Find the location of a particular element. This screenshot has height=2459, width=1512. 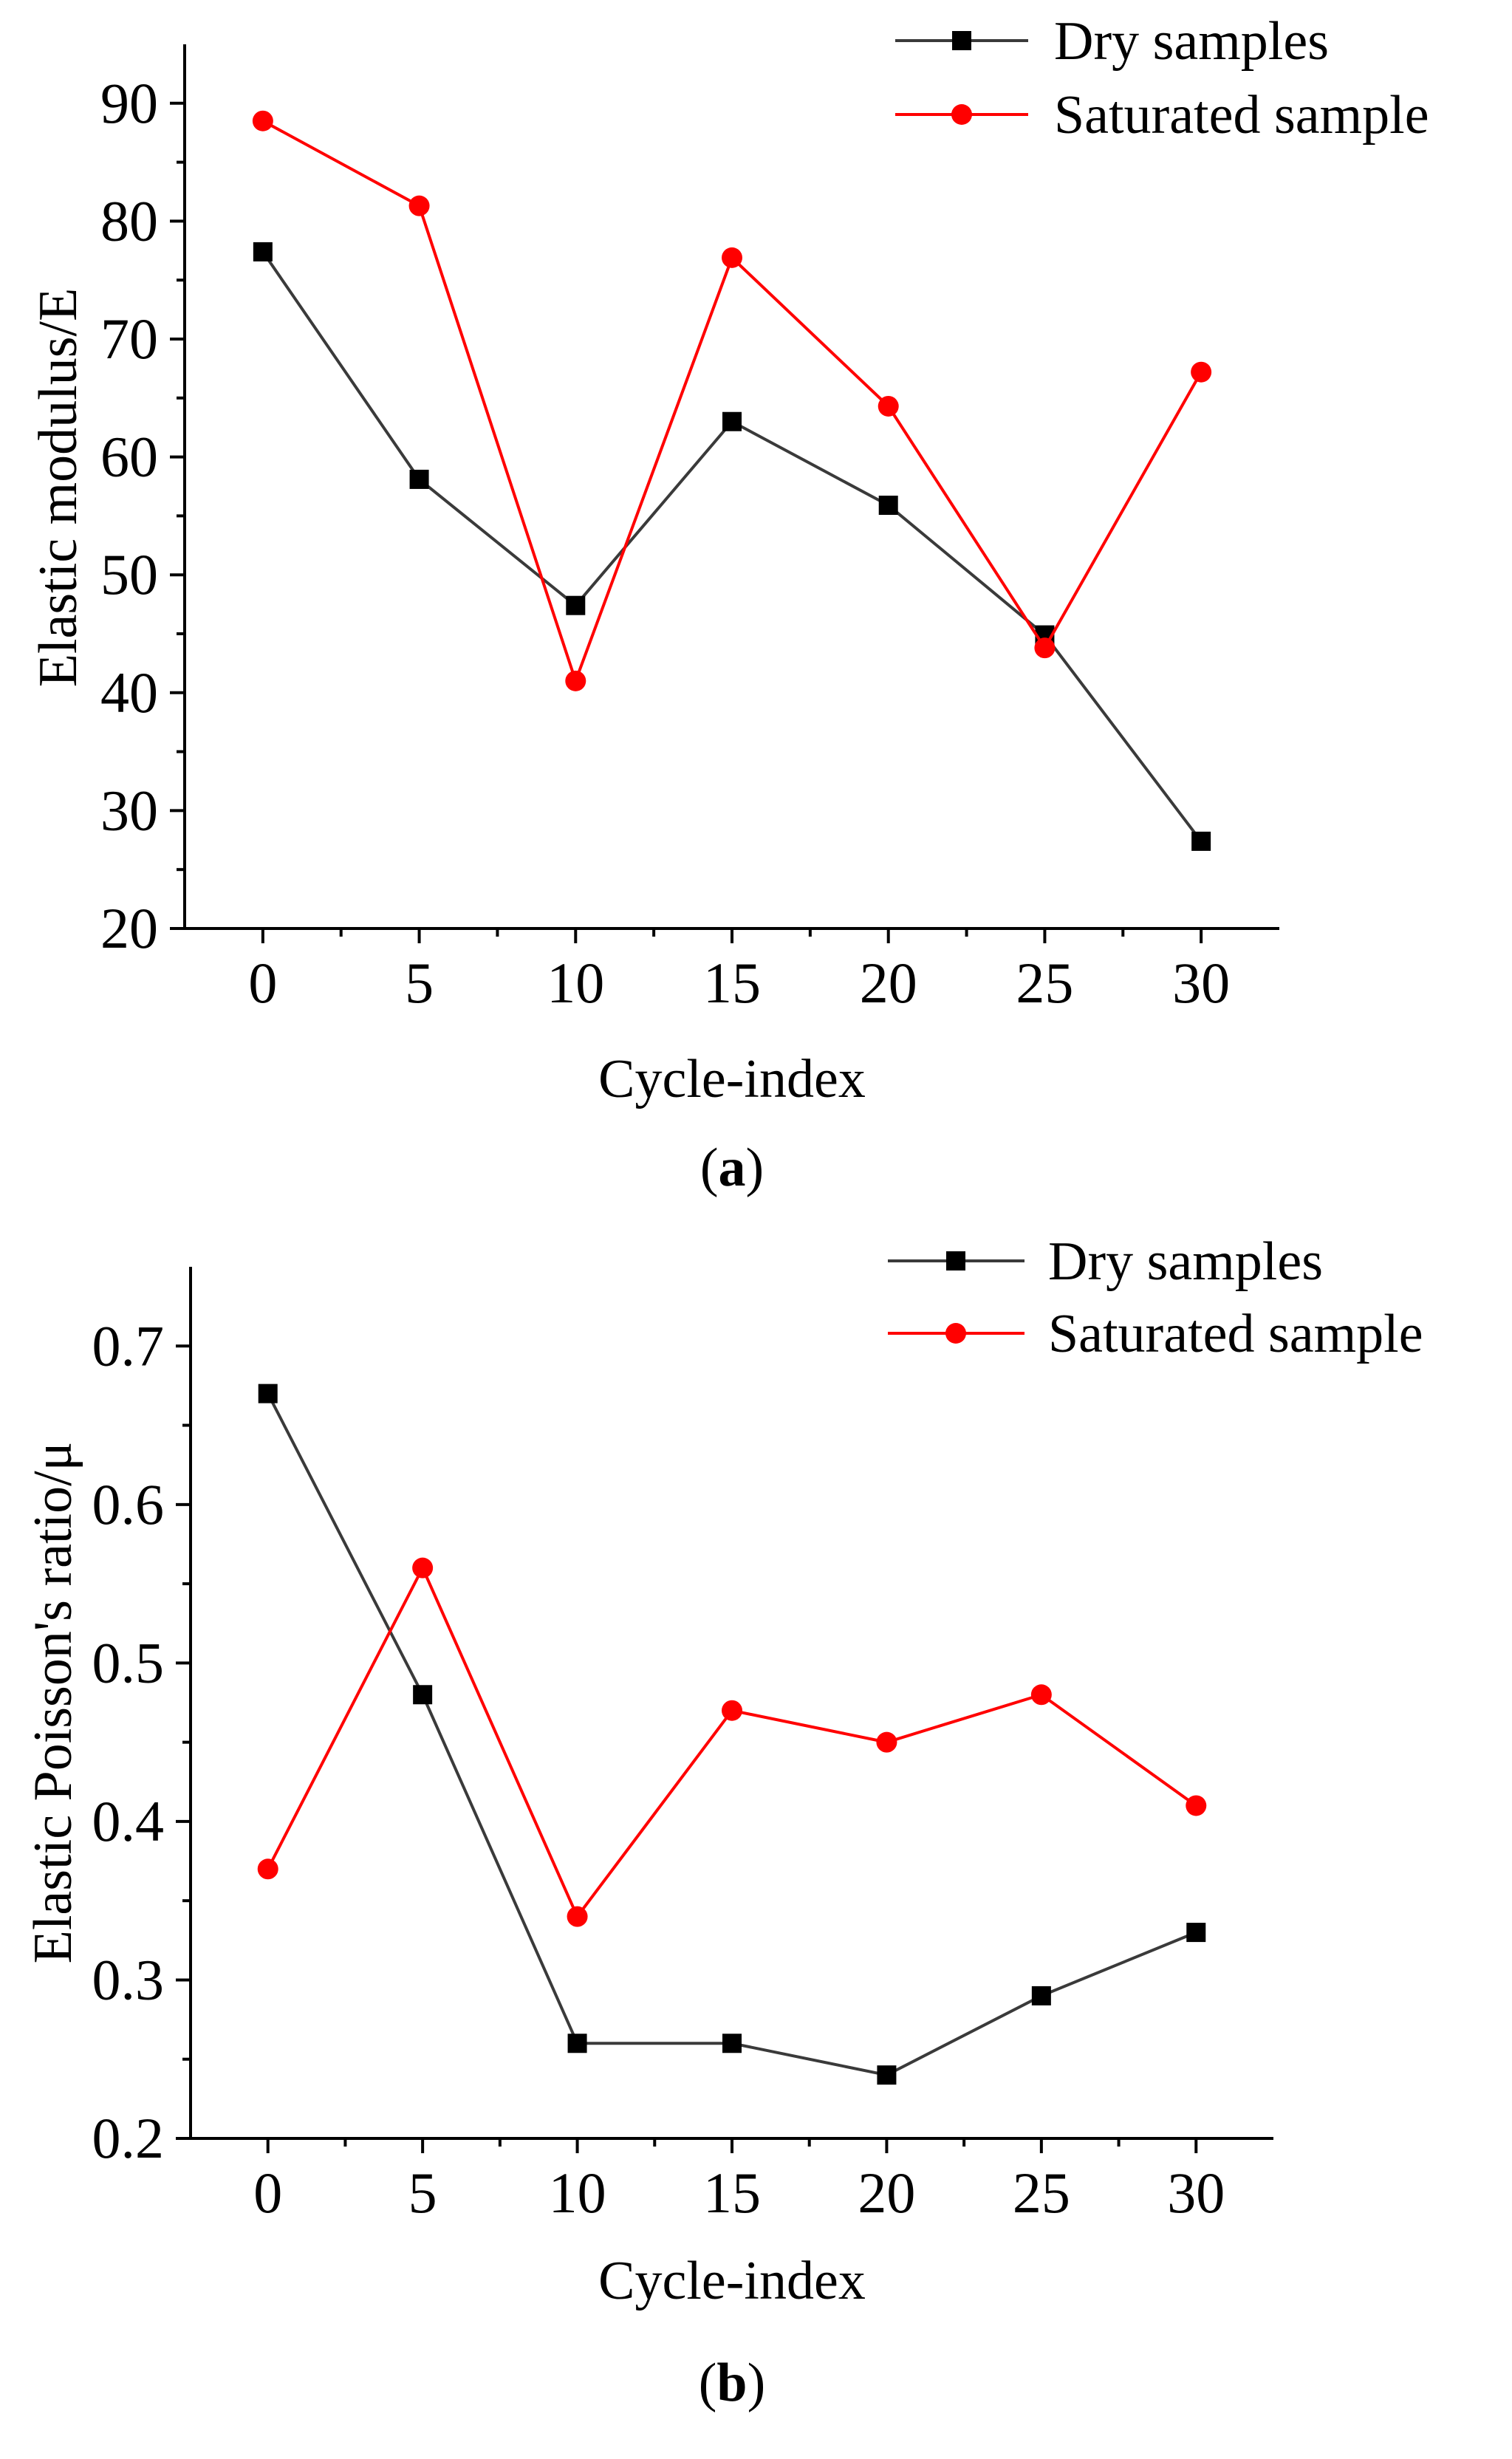

x-axis-ticks-b: 0 5 10 15 20 25 30 is located at coordinates (739, 2182).